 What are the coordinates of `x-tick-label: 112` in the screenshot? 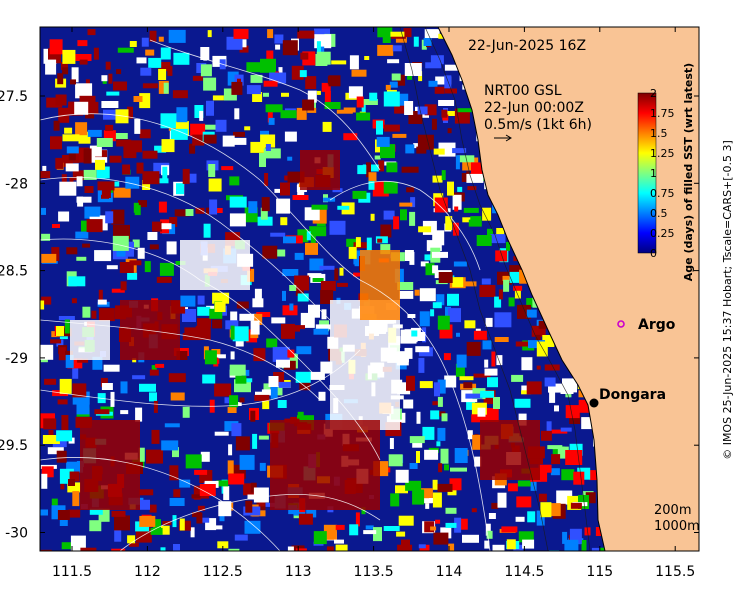 It's located at (147, 572).